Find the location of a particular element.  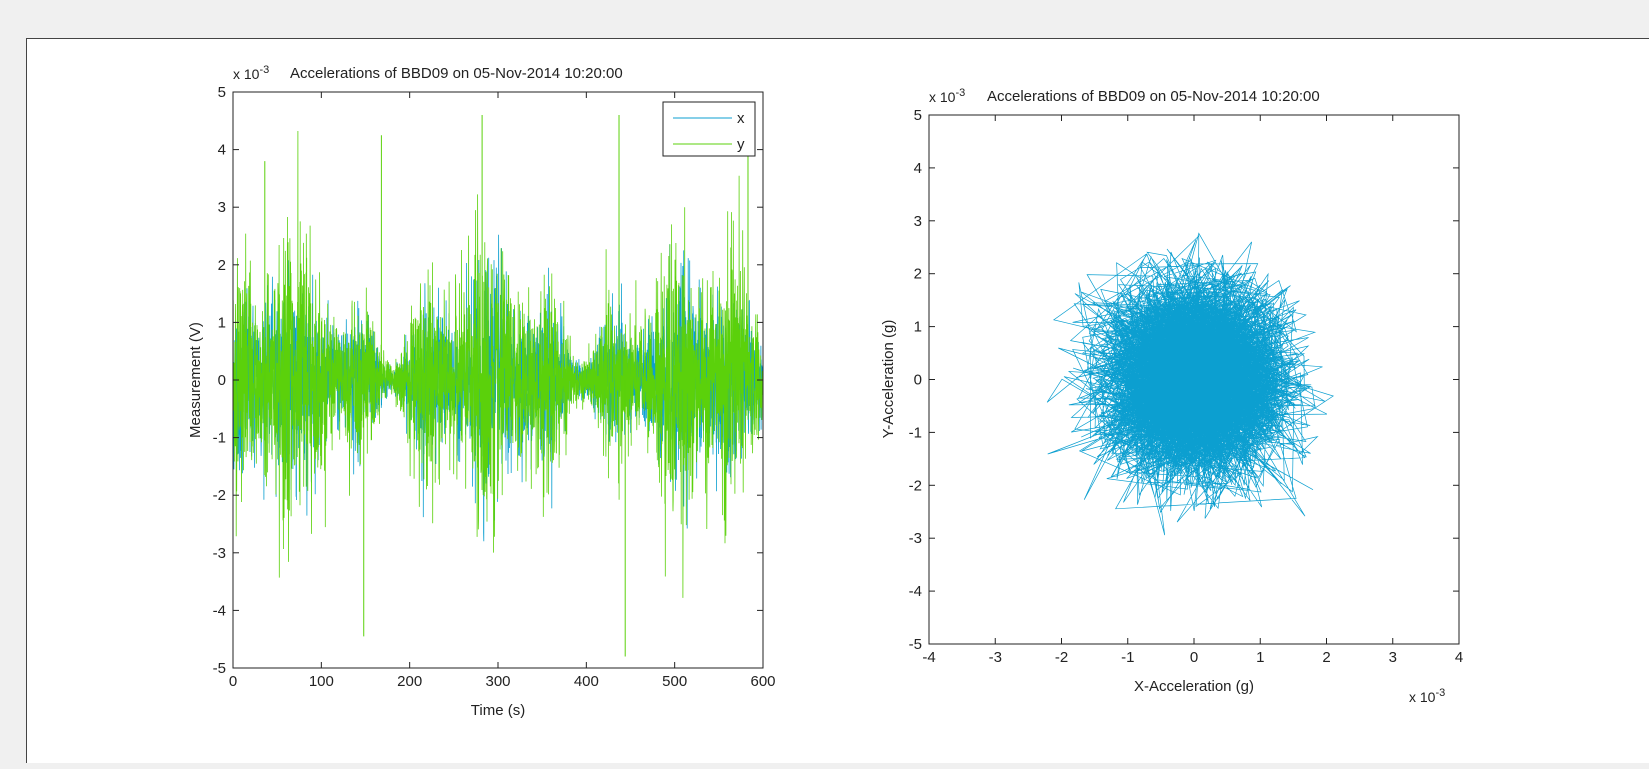

legend: x y is located at coordinates (709, 129).